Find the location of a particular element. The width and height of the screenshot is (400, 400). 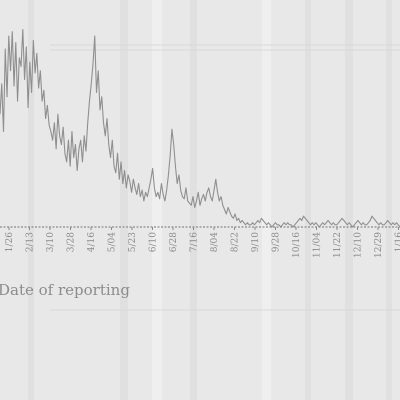

x-tick-label: 3/28 is located at coordinates (72, 242).